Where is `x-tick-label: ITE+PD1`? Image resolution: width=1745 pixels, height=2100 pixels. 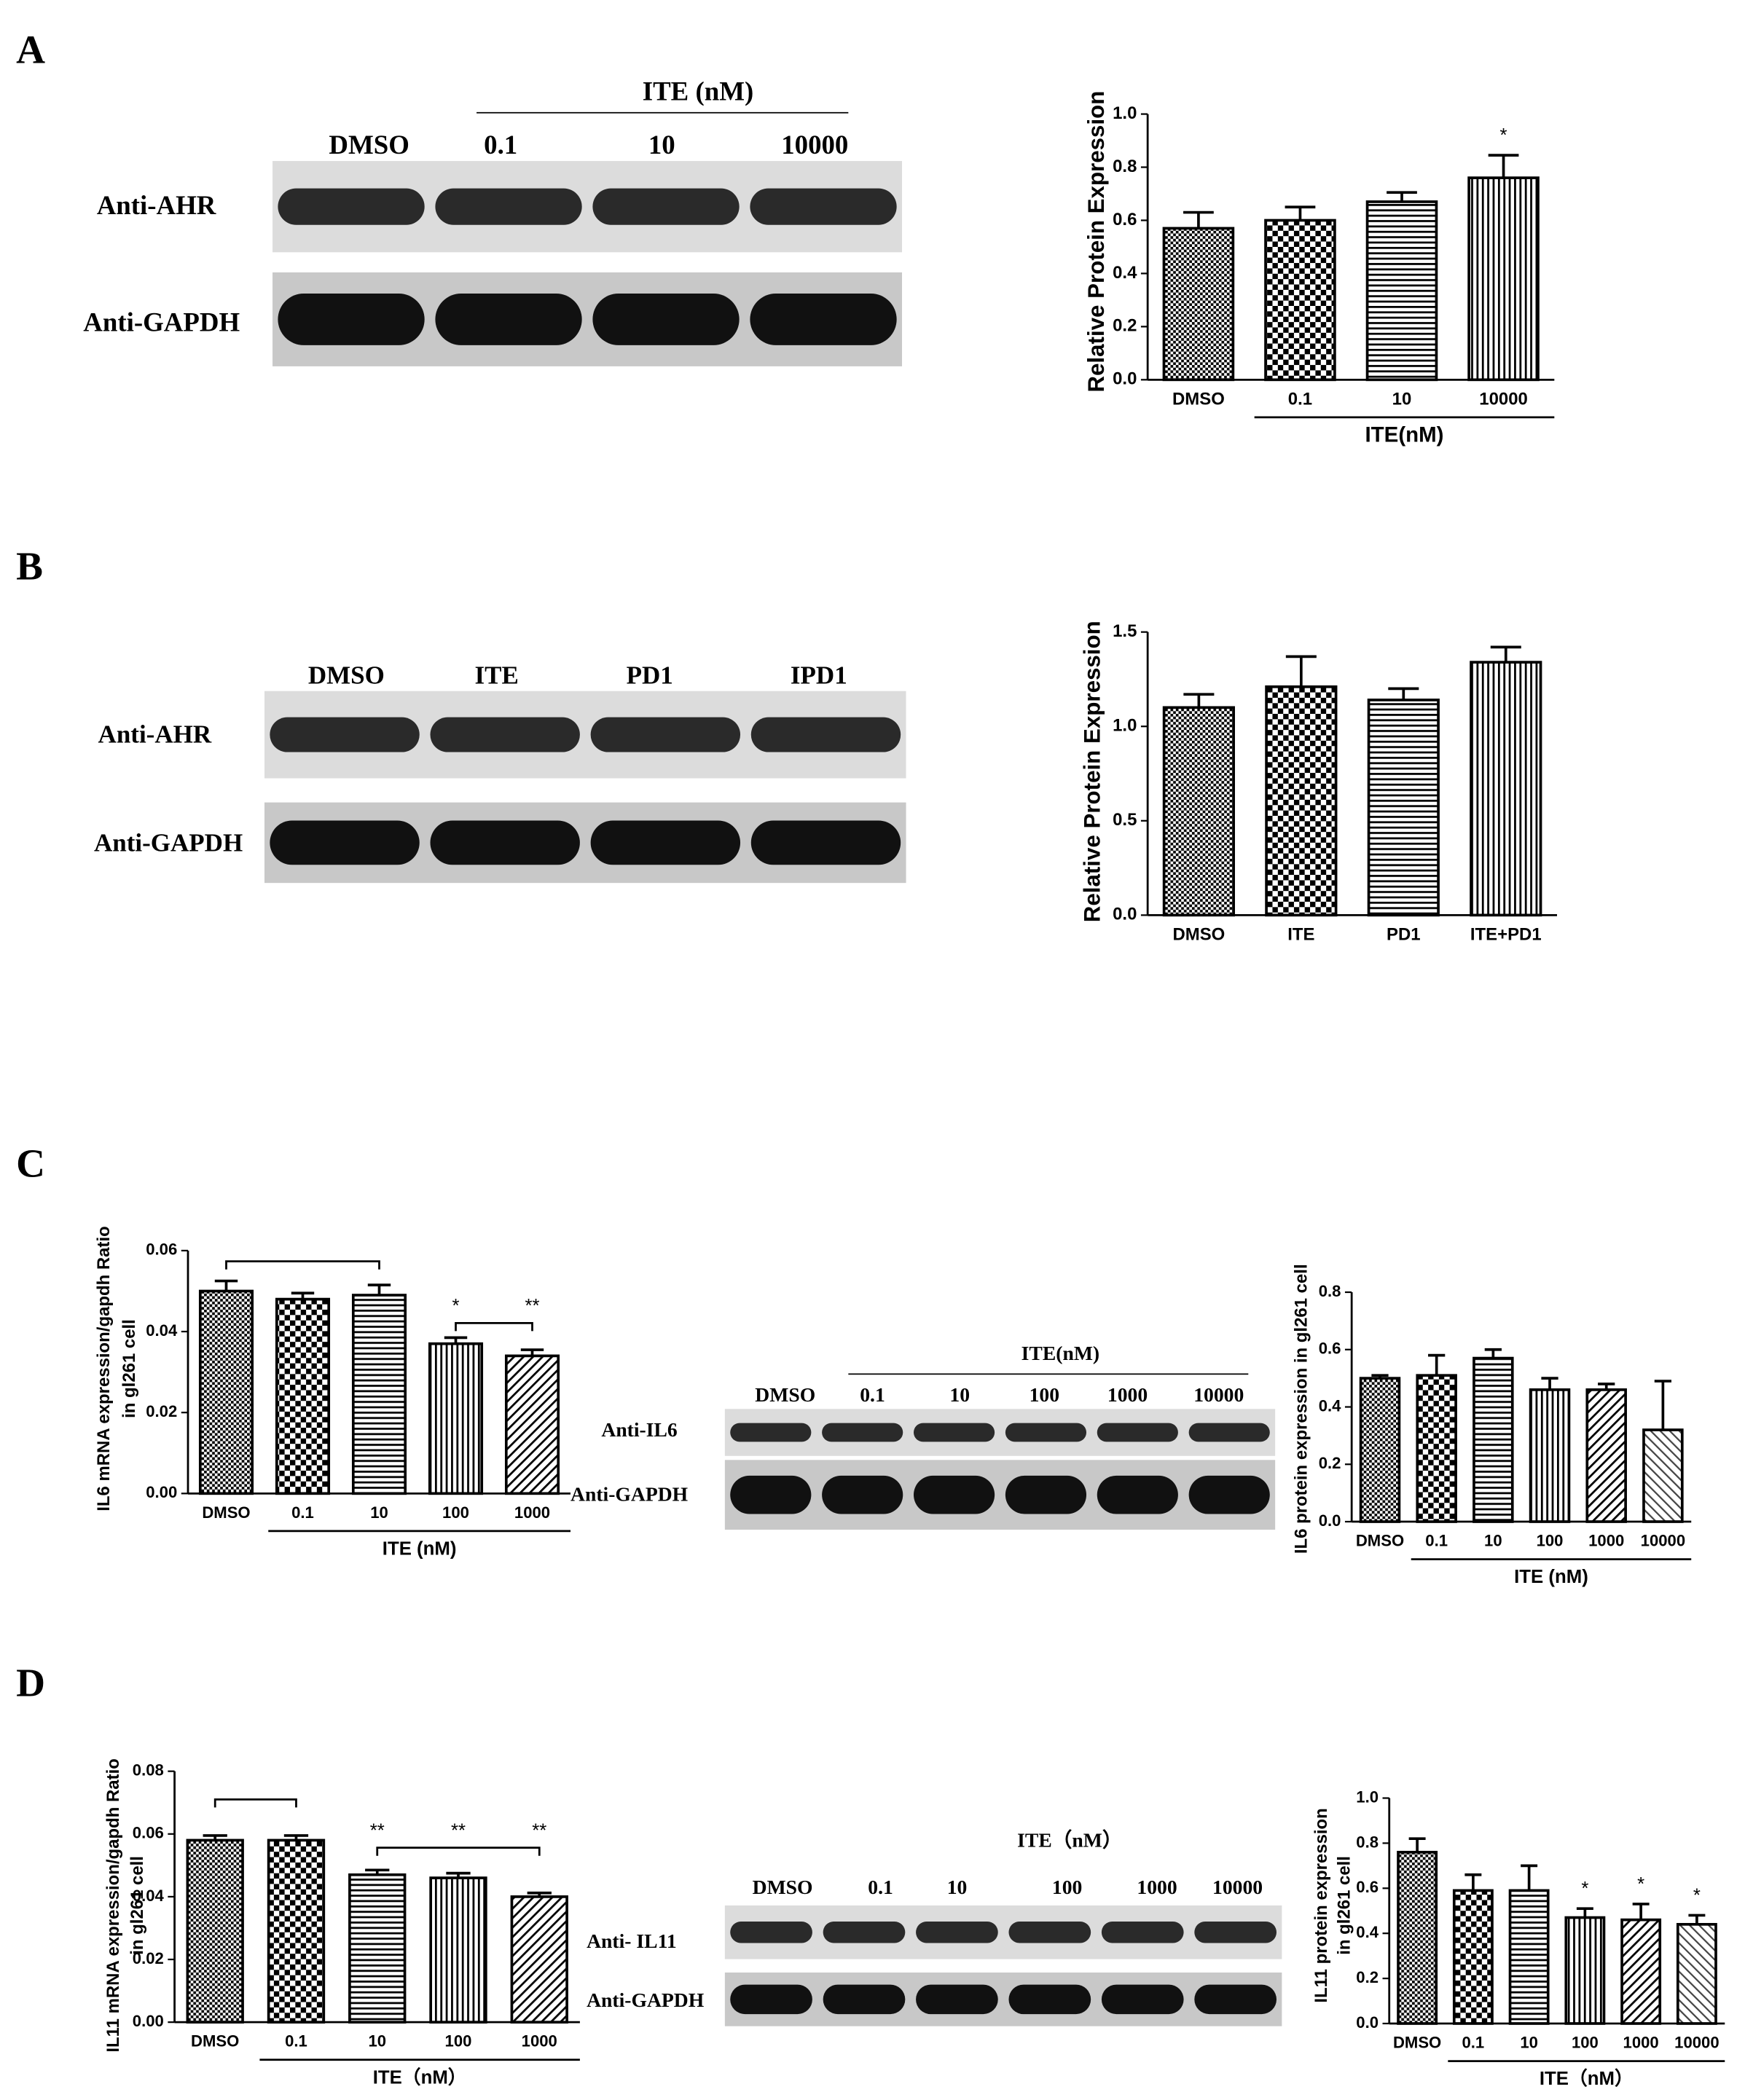 x-tick-label: ITE+PD1 is located at coordinates (1506, 934).